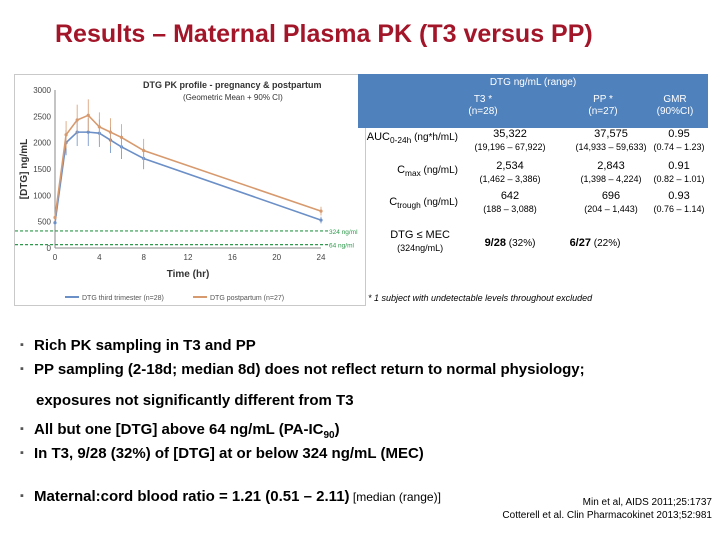  I want to click on bullet-1: ▪ Rich PK sampling in T3 and PP, so click(138, 345).